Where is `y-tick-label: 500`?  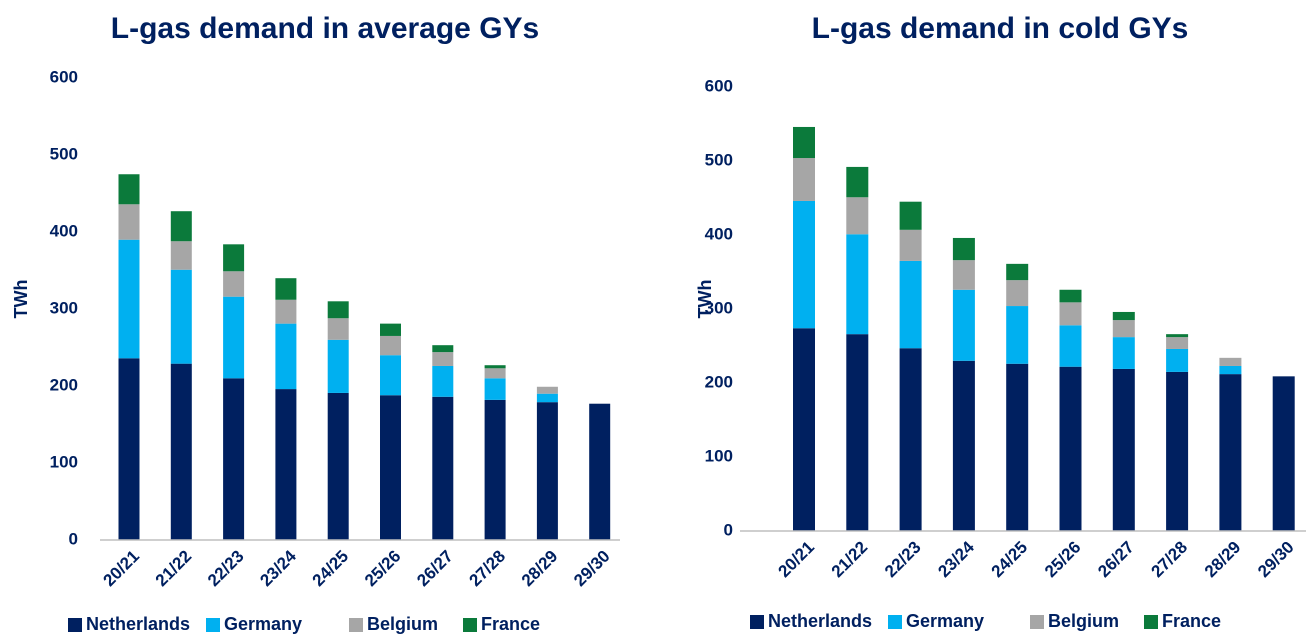 y-tick-label: 500 is located at coordinates (719, 159).